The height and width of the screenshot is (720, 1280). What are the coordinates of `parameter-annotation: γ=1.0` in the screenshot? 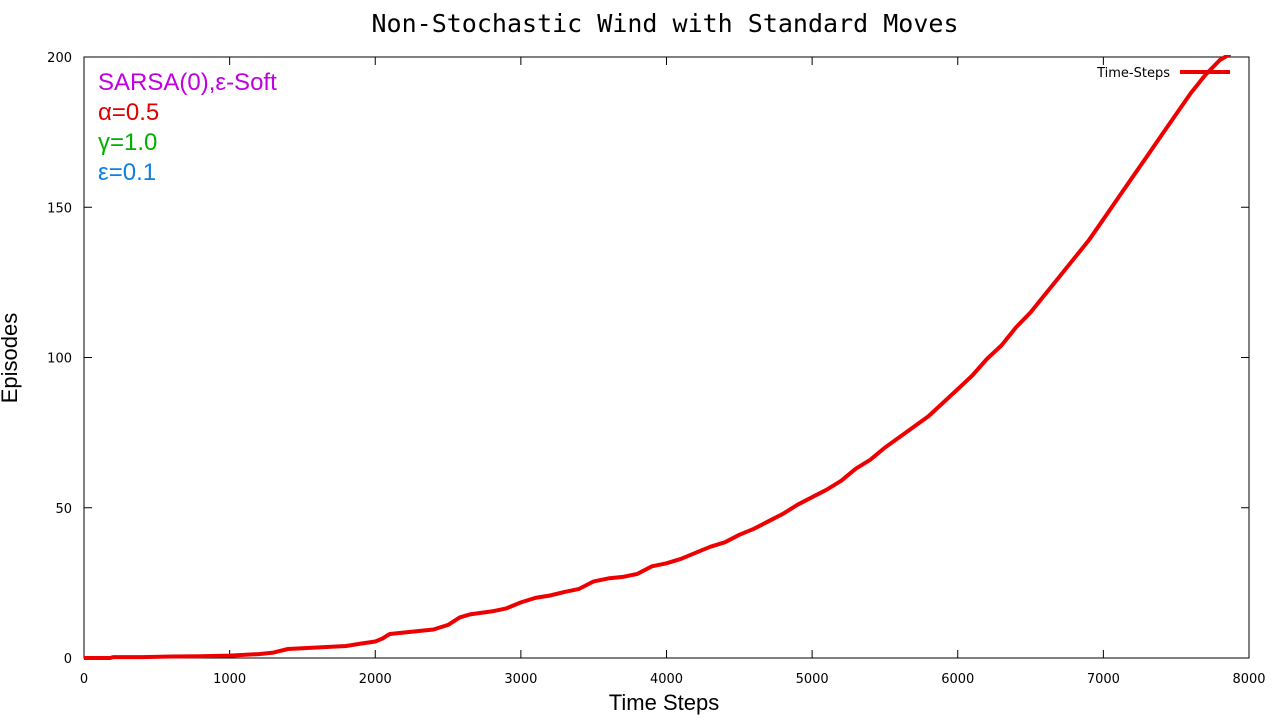 It's located at (127, 142).